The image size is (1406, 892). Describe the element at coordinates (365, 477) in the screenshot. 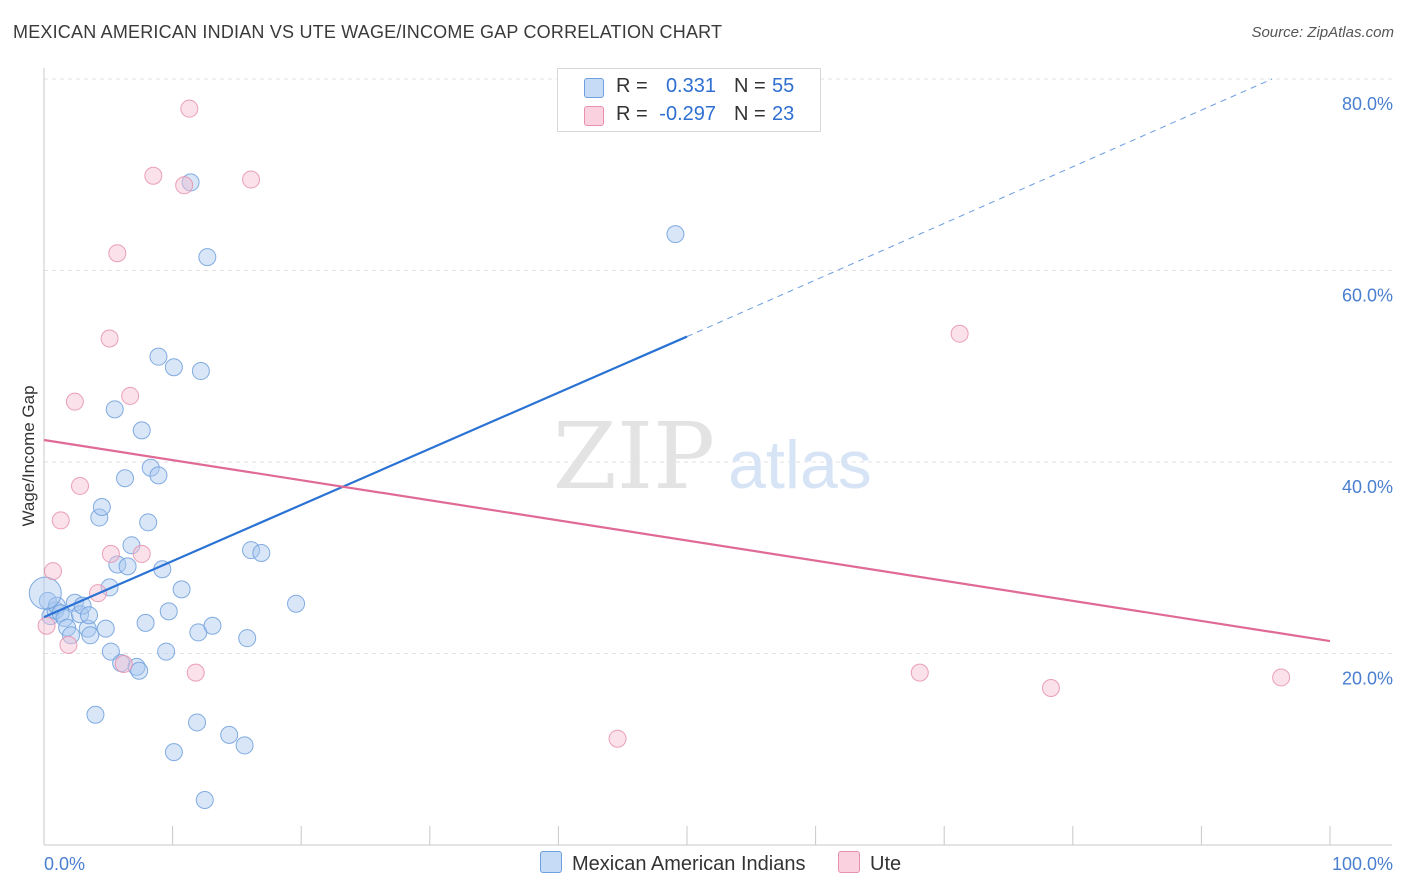

I see `mexican-american-indians-trendline` at that location.